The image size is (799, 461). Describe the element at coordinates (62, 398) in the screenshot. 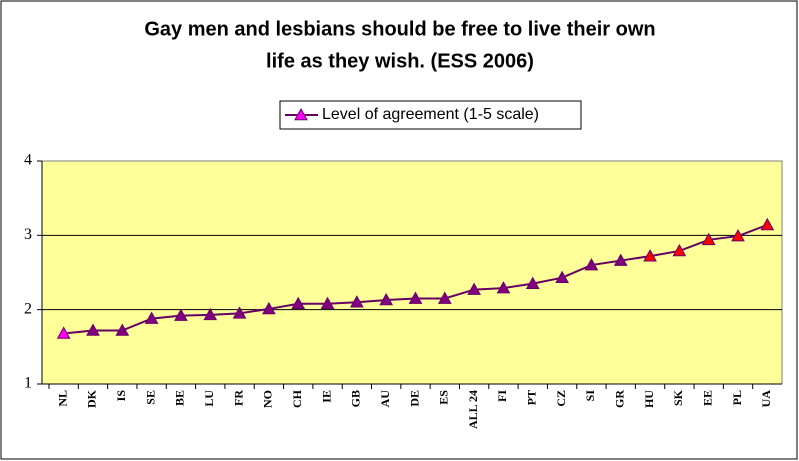

I see `x-tick-label: NL` at that location.